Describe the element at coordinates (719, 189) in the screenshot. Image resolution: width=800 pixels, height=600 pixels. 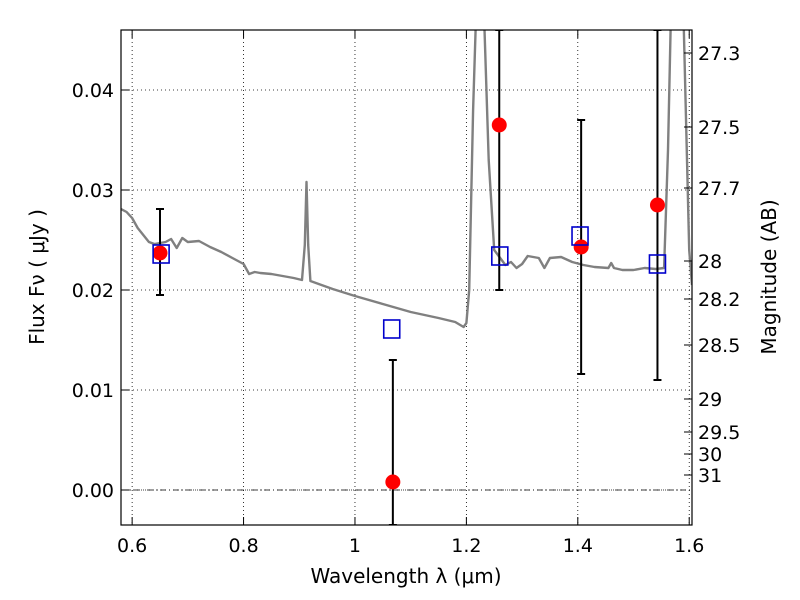
I see `mag-tick-label: 27.7` at that location.